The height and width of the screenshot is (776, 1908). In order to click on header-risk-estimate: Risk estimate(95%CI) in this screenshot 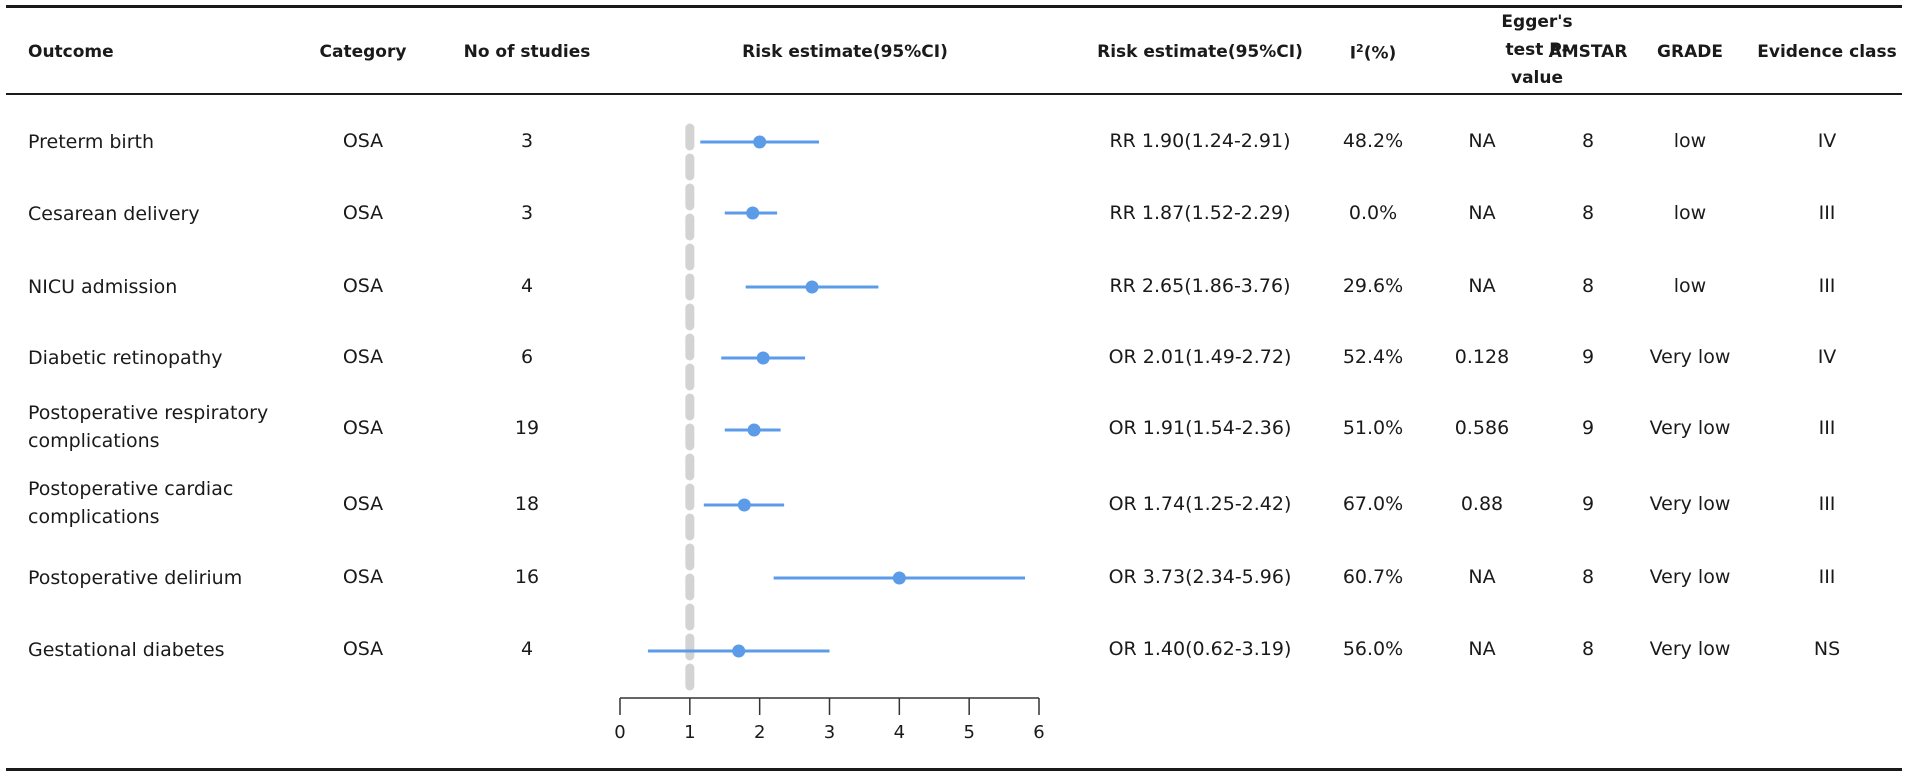, I will do `click(1200, 52)`.